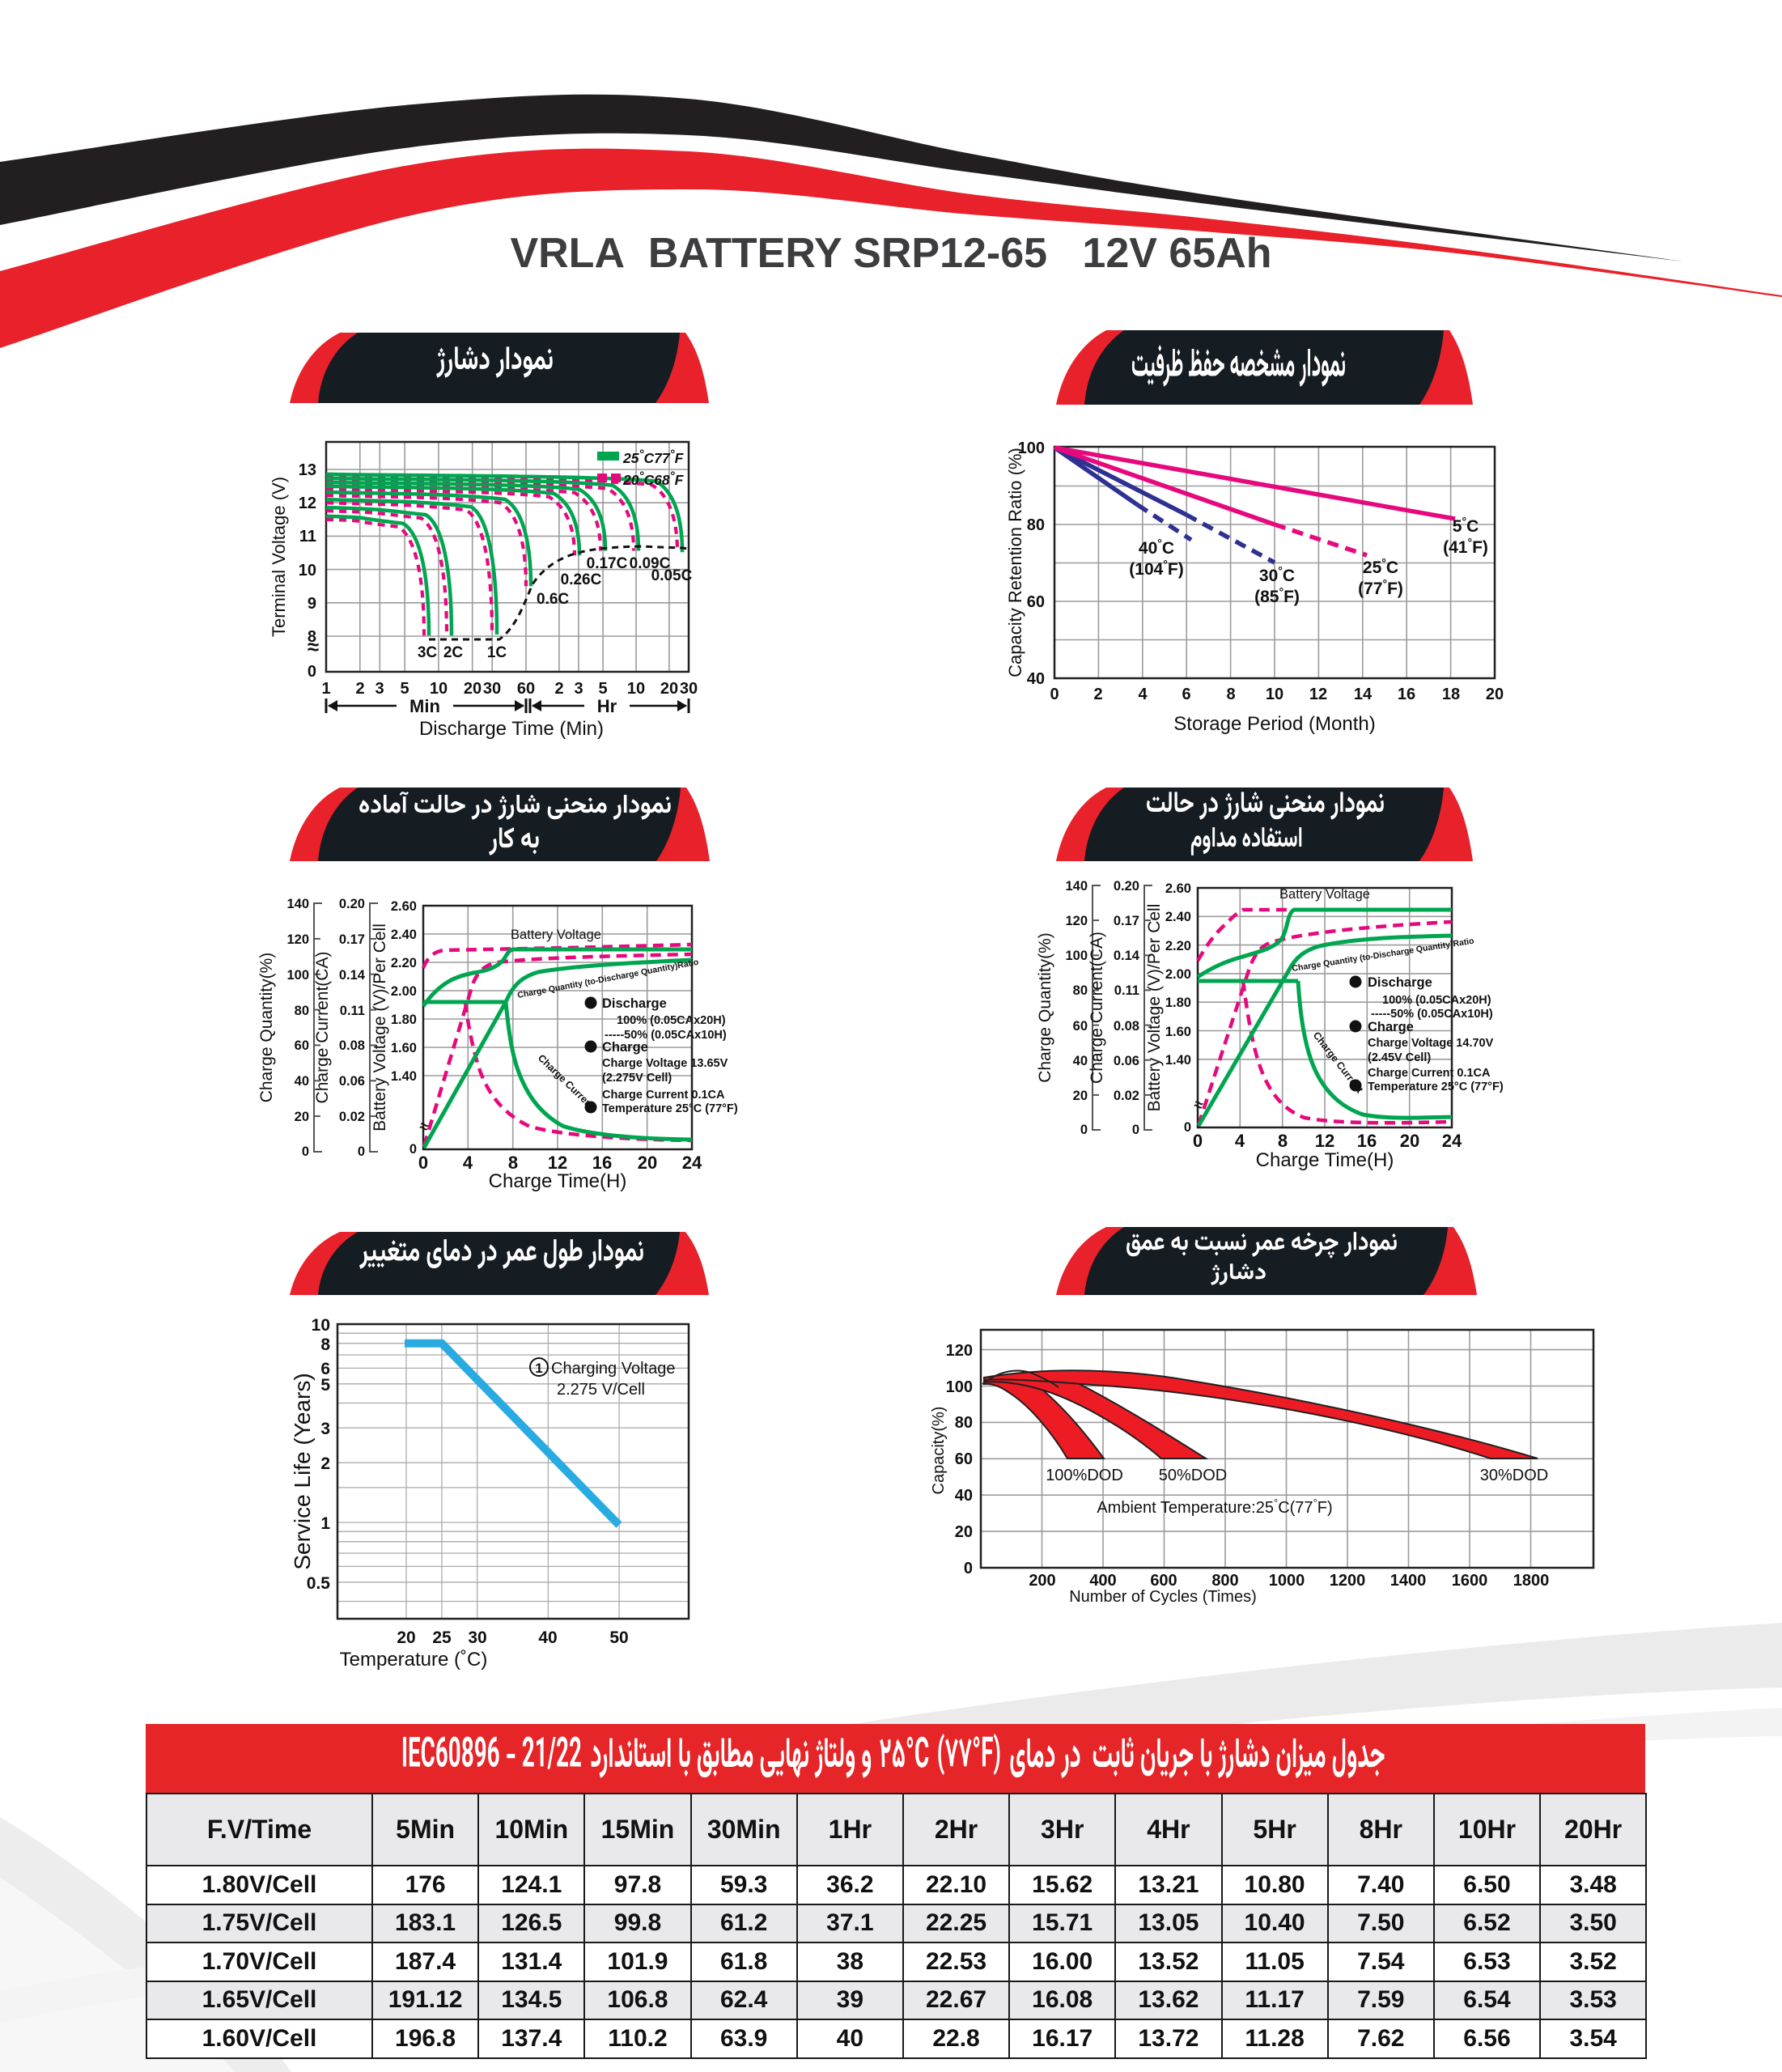 The image size is (1782, 2072). What do you see at coordinates (325, 1369) in the screenshot?
I see `svg-text: 6` at bounding box center [325, 1369].